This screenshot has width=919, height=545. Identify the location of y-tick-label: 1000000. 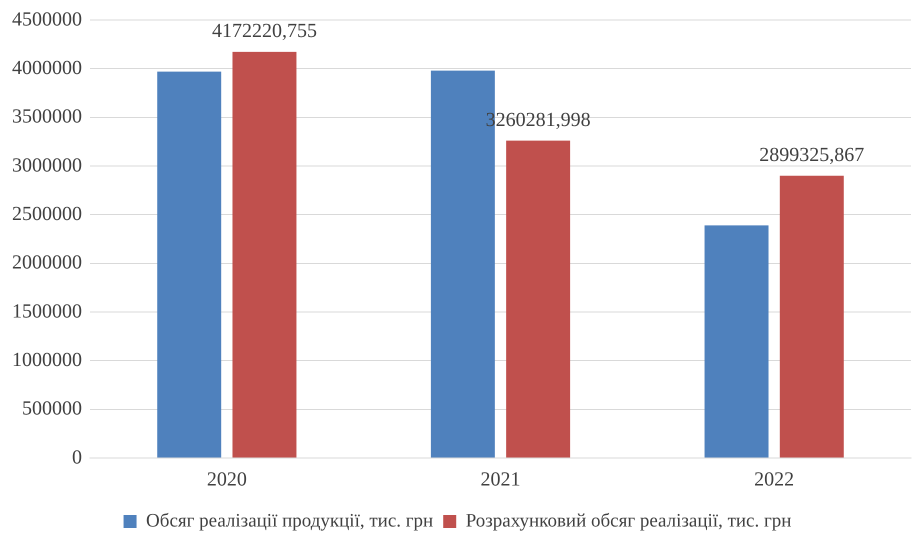
(47, 359).